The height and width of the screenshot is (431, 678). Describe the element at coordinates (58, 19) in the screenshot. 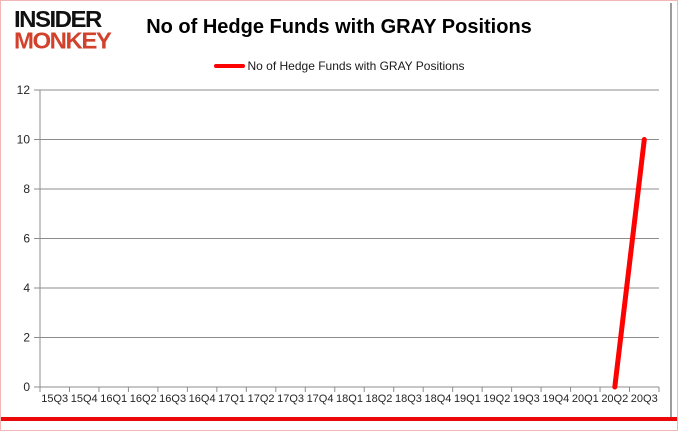

I see `logo-text-insider: INSIDER` at that location.